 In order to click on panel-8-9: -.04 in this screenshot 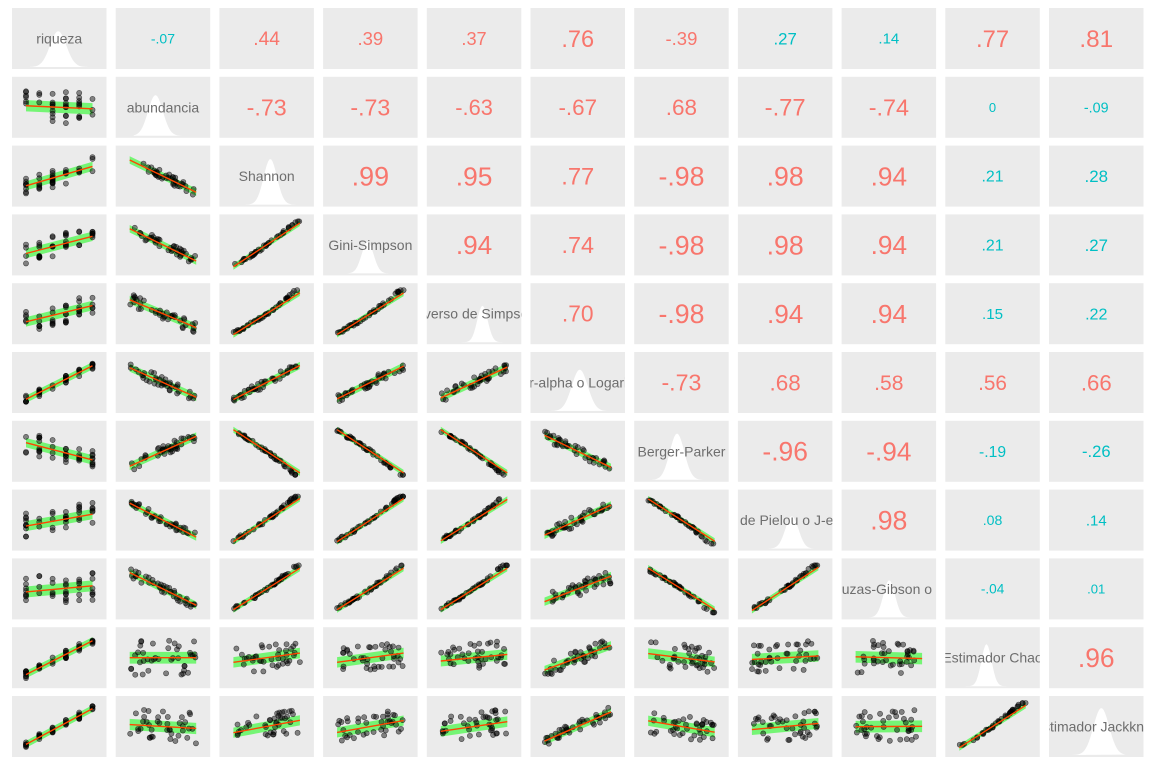, I will do `click(992, 589)`.